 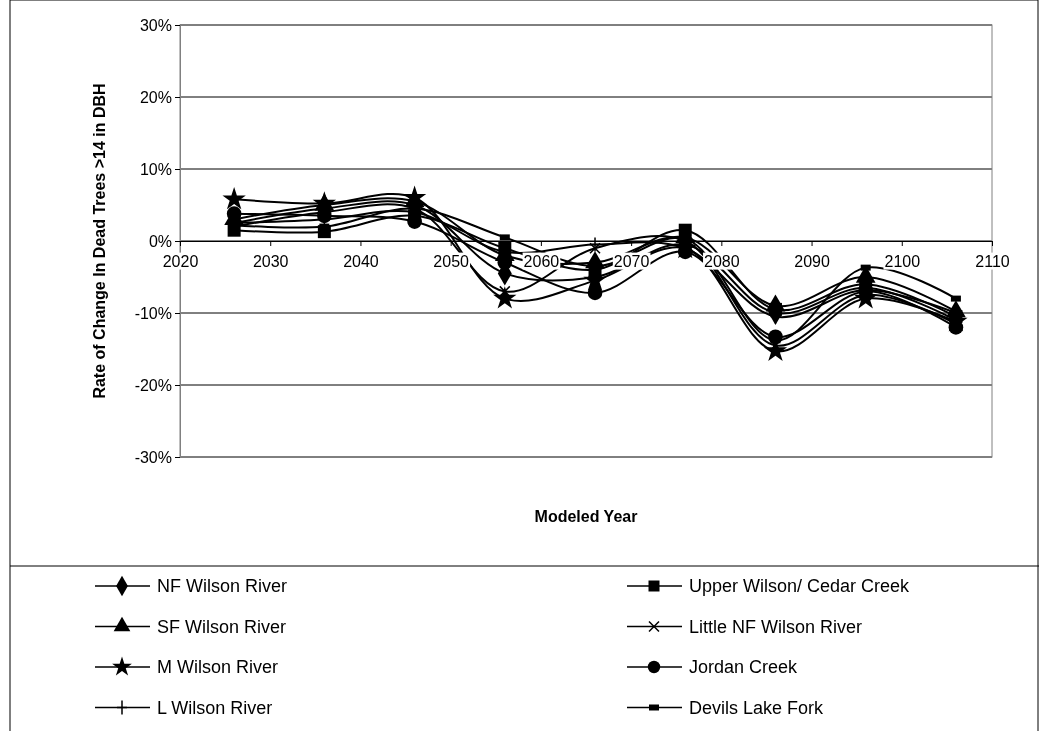 What do you see at coordinates (800, 586) in the screenshot?
I see `legend-label: Upper Wilson/ Cedar Creek` at bounding box center [800, 586].